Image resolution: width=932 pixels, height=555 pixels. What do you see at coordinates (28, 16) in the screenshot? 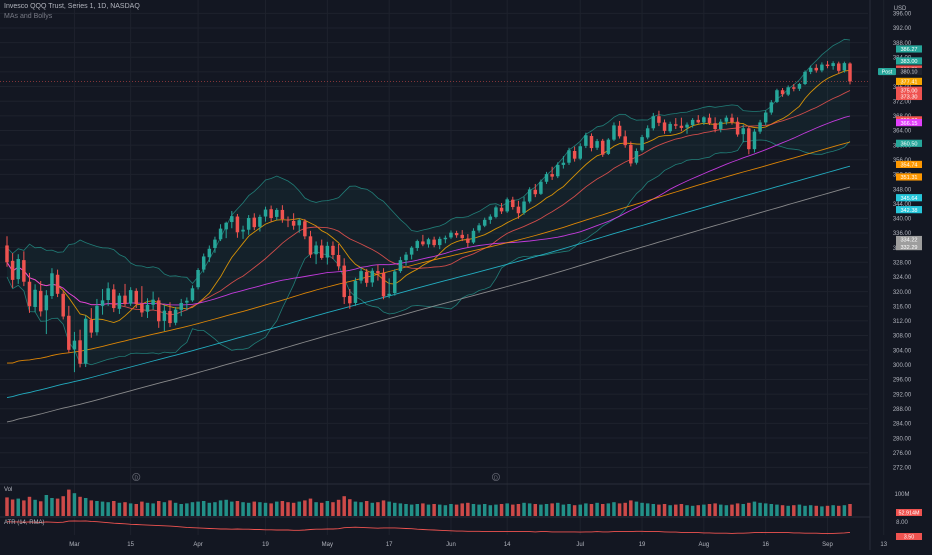
I see `indicator-title: MAs and Bollys` at bounding box center [28, 16].